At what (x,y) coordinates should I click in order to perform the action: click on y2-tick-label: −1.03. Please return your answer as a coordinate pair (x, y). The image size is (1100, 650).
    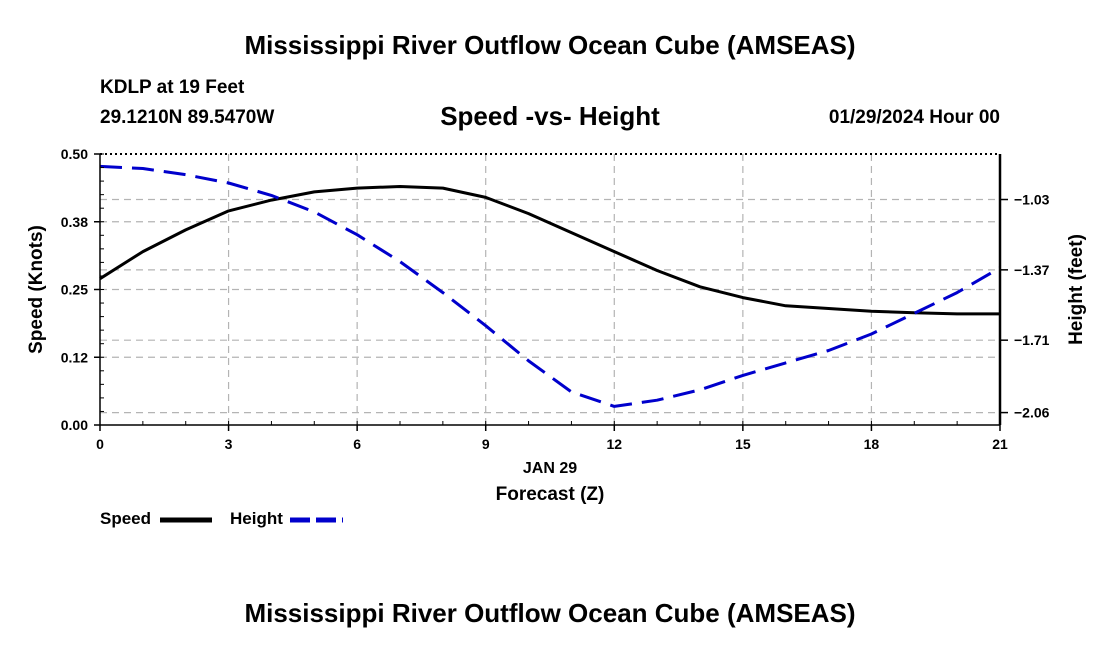
    Looking at the image, I should click on (1032, 200).